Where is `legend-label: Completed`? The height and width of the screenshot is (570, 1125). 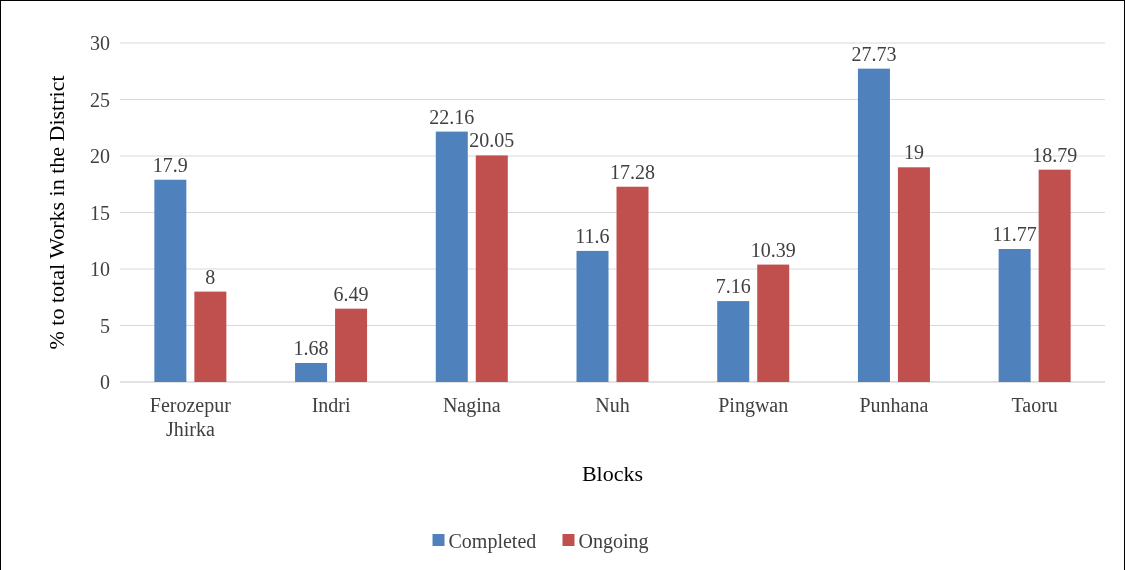
legend-label: Completed is located at coordinates (492, 541).